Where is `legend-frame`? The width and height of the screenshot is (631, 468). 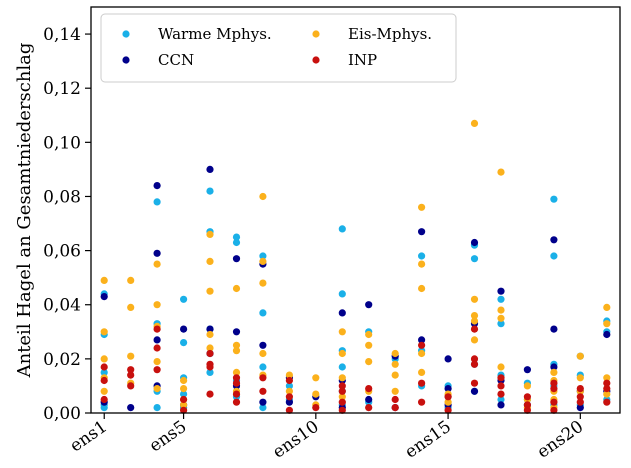
legend-frame is located at coordinates (278, 48).